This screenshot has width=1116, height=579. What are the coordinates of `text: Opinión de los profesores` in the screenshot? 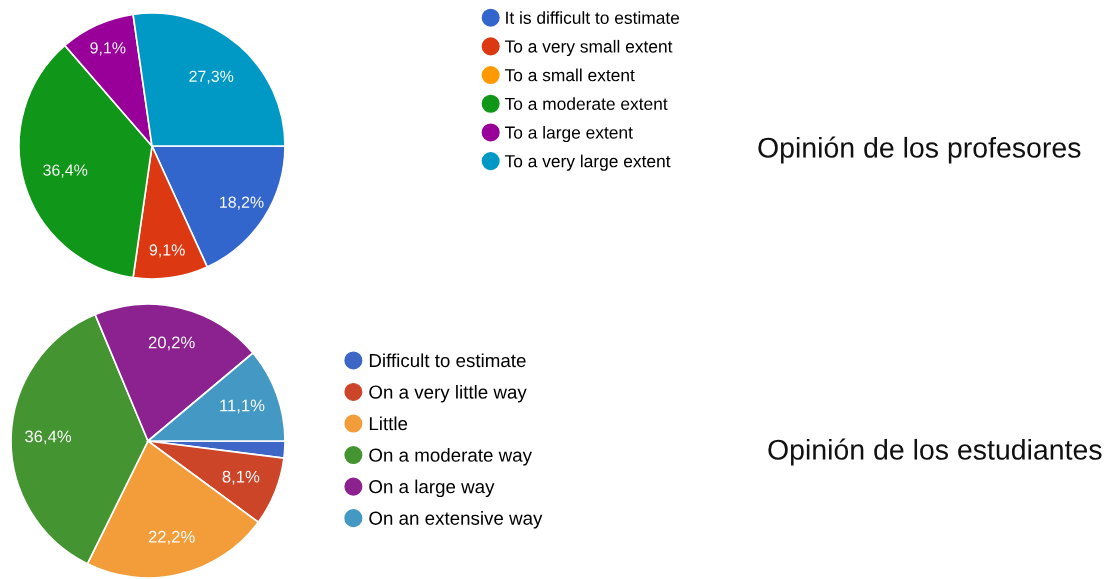 It's located at (919, 150).